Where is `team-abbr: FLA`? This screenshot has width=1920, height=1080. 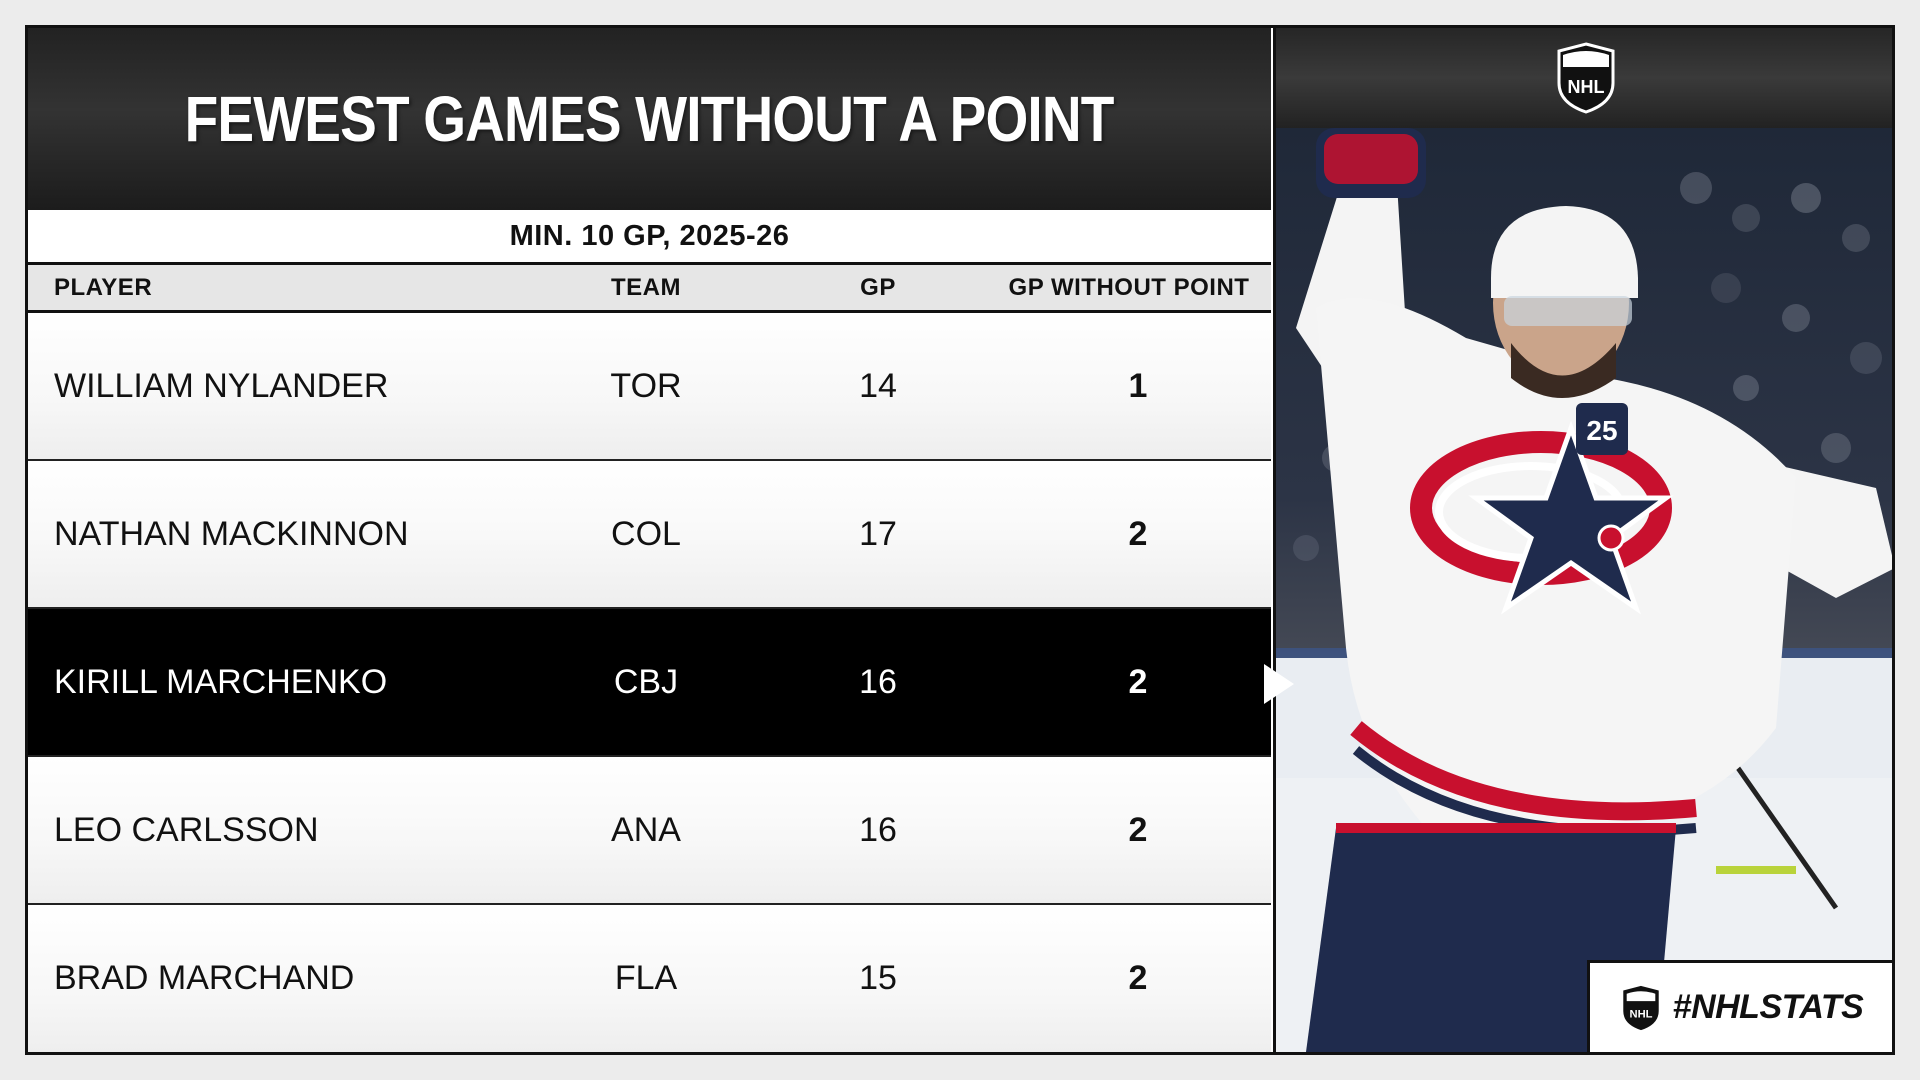 team-abbr: FLA is located at coordinates (646, 978).